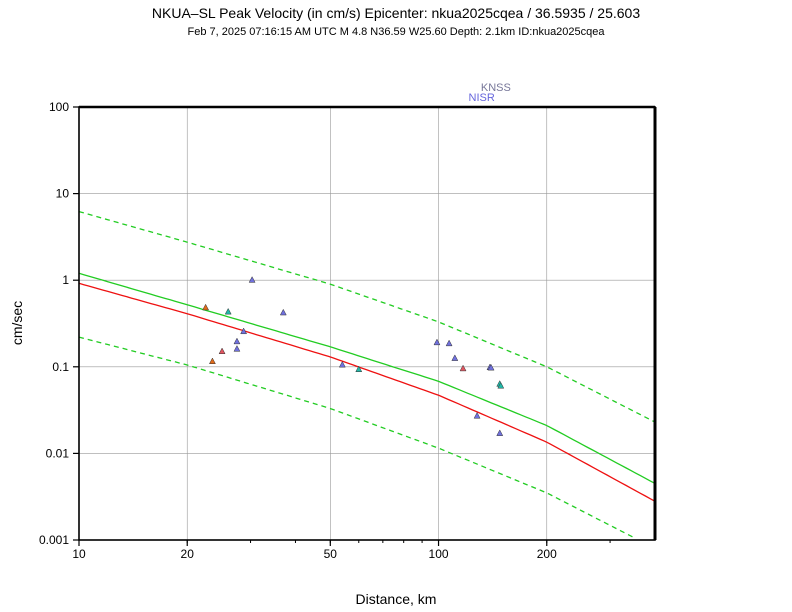 The height and width of the screenshot is (612, 792). I want to click on y-tick-label: 100, so click(59, 107).